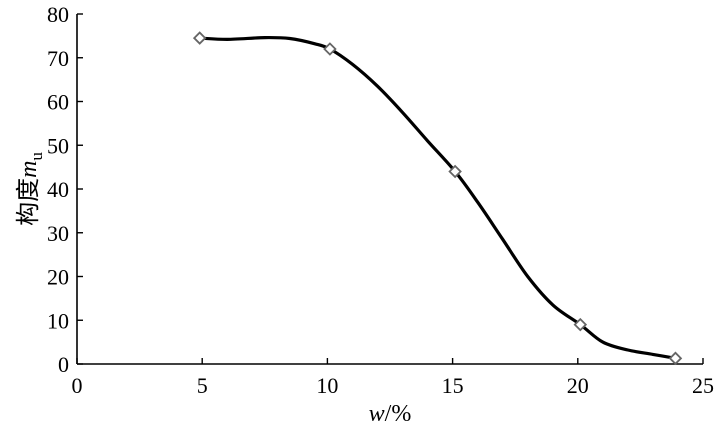 This screenshot has height=429, width=715. I want to click on y-axis-title-sub: u, so click(36, 156).